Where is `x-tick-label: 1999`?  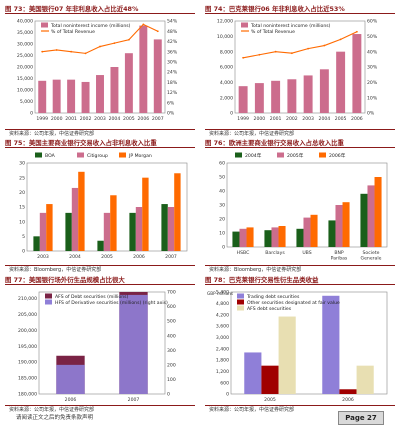 x-tick-label: 1999 is located at coordinates (243, 119).